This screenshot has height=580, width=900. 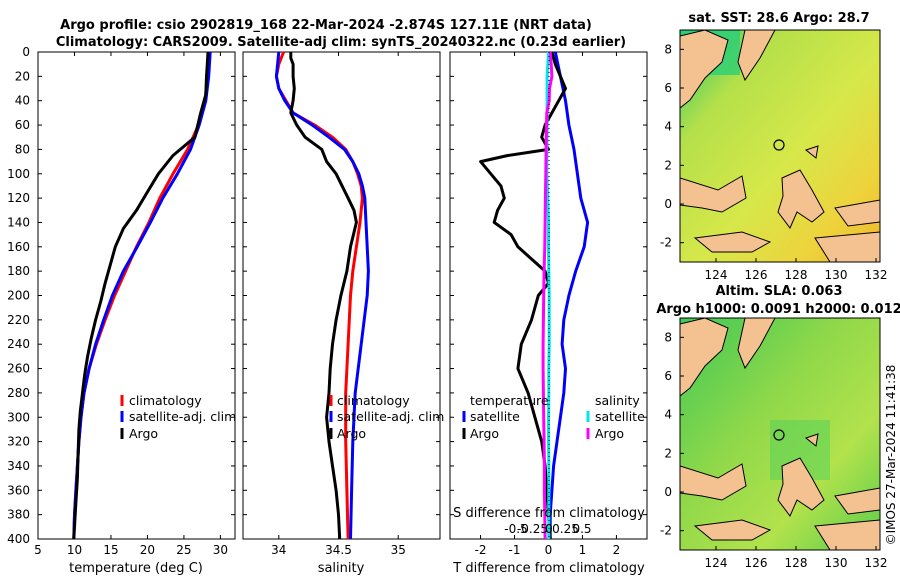 I want to click on x-tick-label: 1, so click(x=583, y=550).